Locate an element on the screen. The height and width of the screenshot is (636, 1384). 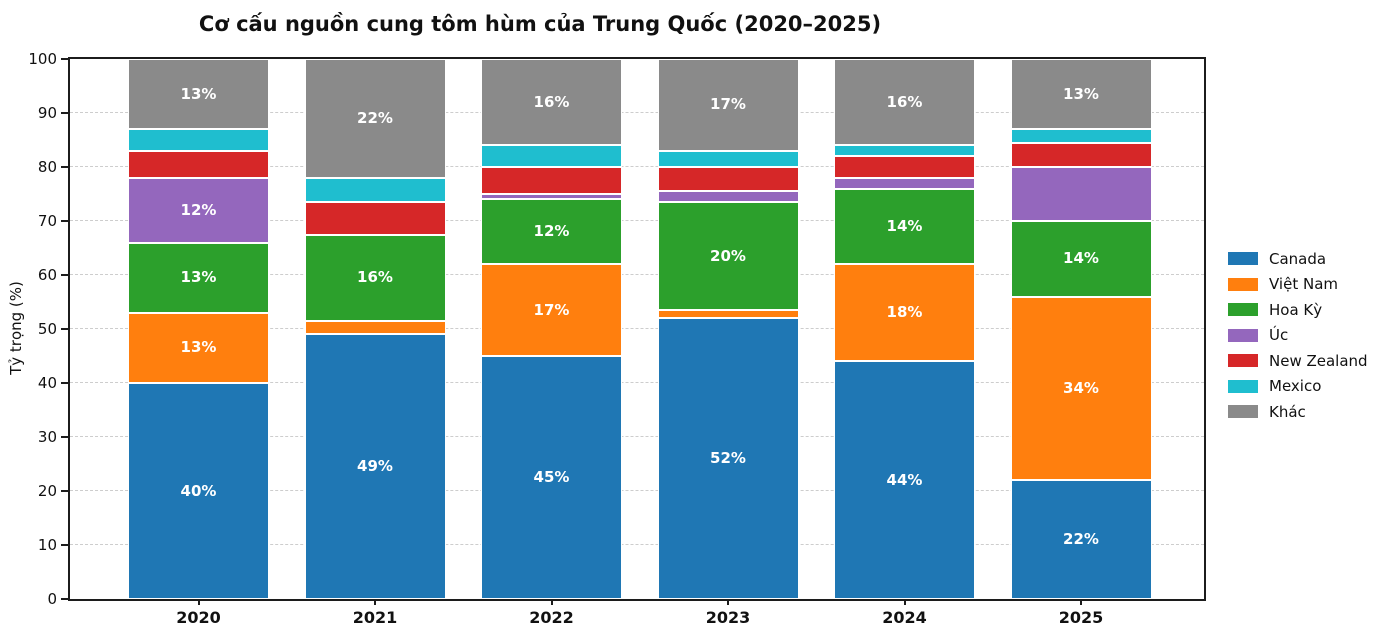
legend-label: Khác is located at coordinates (1287, 411).